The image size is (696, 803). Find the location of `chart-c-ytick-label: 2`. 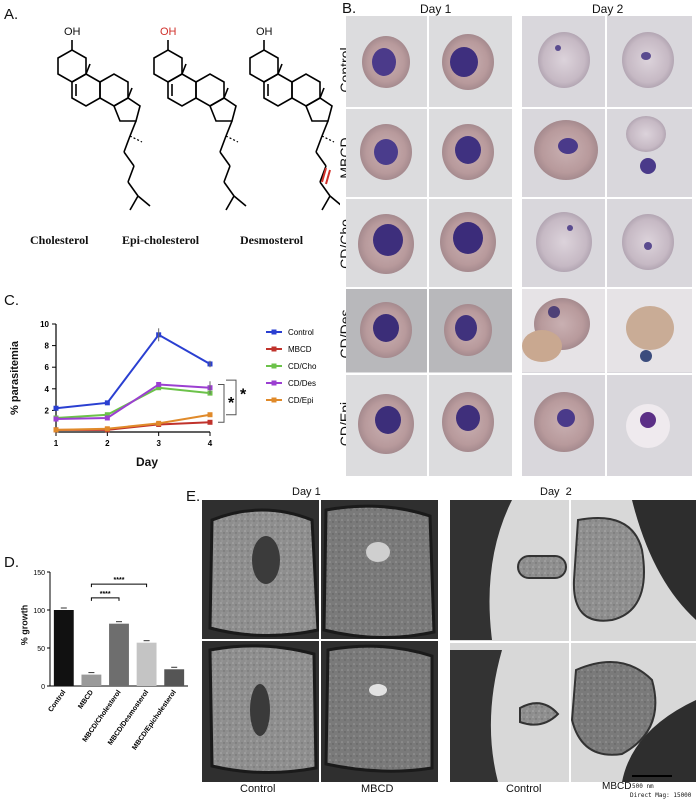

chart-c-ytick-label: 2 is located at coordinates (47, 410).